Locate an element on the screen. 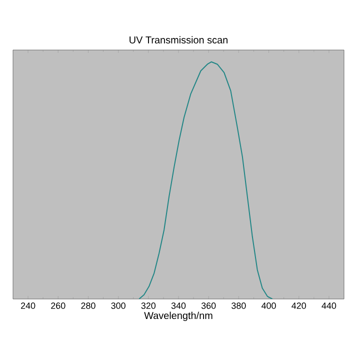 The width and height of the screenshot is (350, 350). x-tick-label: 360 is located at coordinates (208, 305).